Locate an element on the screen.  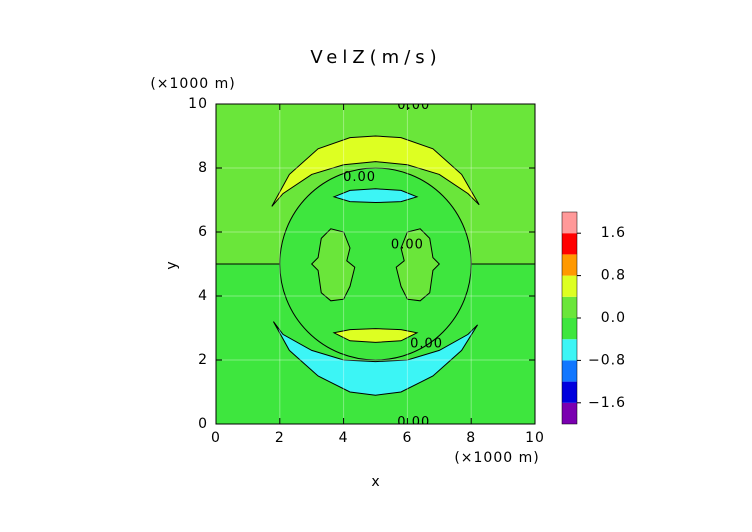
y-tick-label: 0 is located at coordinates (203, 424).